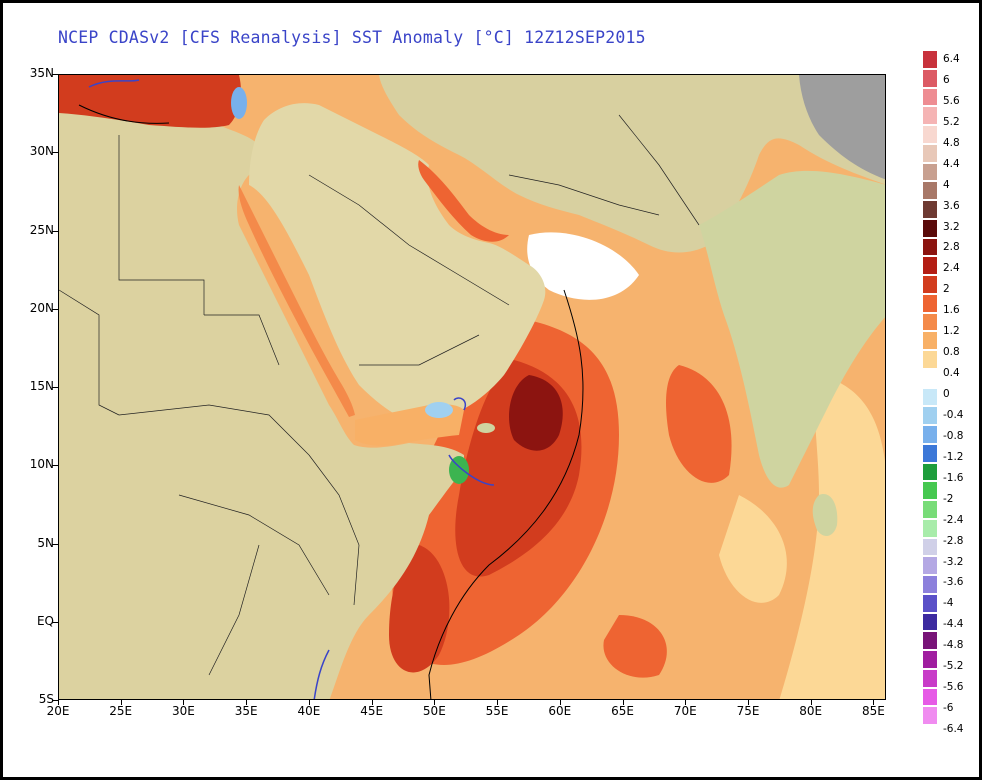  Describe the element at coordinates (45, 620) in the screenshot. I see `lat-tick-label: EQ` at that location.